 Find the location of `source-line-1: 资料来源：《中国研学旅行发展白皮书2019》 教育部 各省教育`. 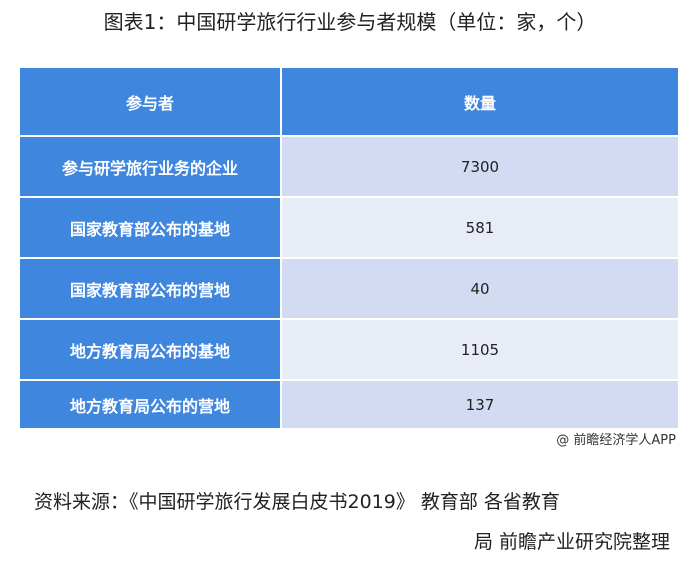

source-line-1: 资料来源：《中国研学旅行发展白皮书2019》 教育部 各省教育 is located at coordinates (297, 502).